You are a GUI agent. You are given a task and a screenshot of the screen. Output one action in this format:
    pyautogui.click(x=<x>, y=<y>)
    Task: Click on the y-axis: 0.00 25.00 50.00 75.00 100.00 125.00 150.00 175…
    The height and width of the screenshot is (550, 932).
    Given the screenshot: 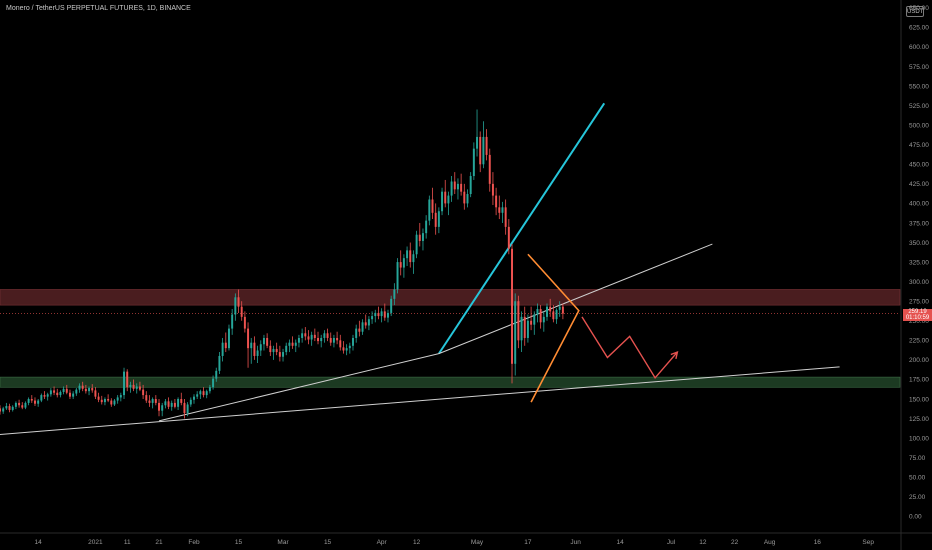 What is the action you would take?
    pyautogui.click(x=914, y=275)
    